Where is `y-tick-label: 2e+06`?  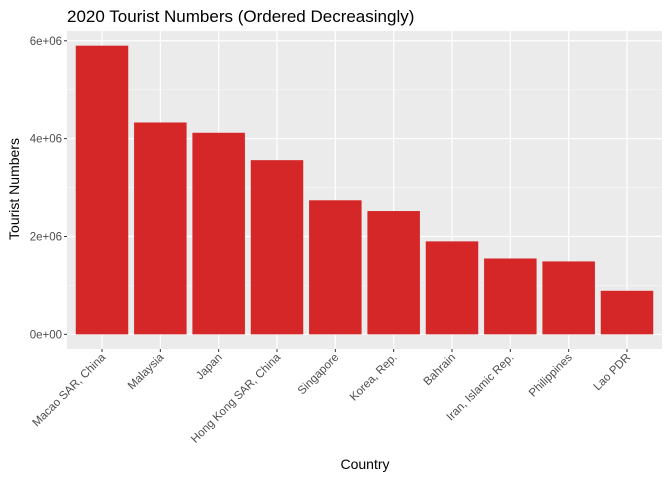
y-tick-label: 2e+06 is located at coordinates (46, 237).